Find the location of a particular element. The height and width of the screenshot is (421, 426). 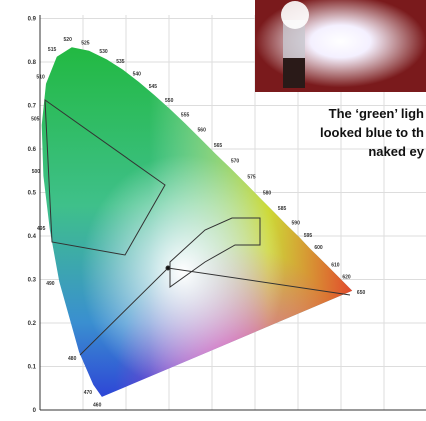

y-axis-label: 0 is located at coordinates (35, 411).